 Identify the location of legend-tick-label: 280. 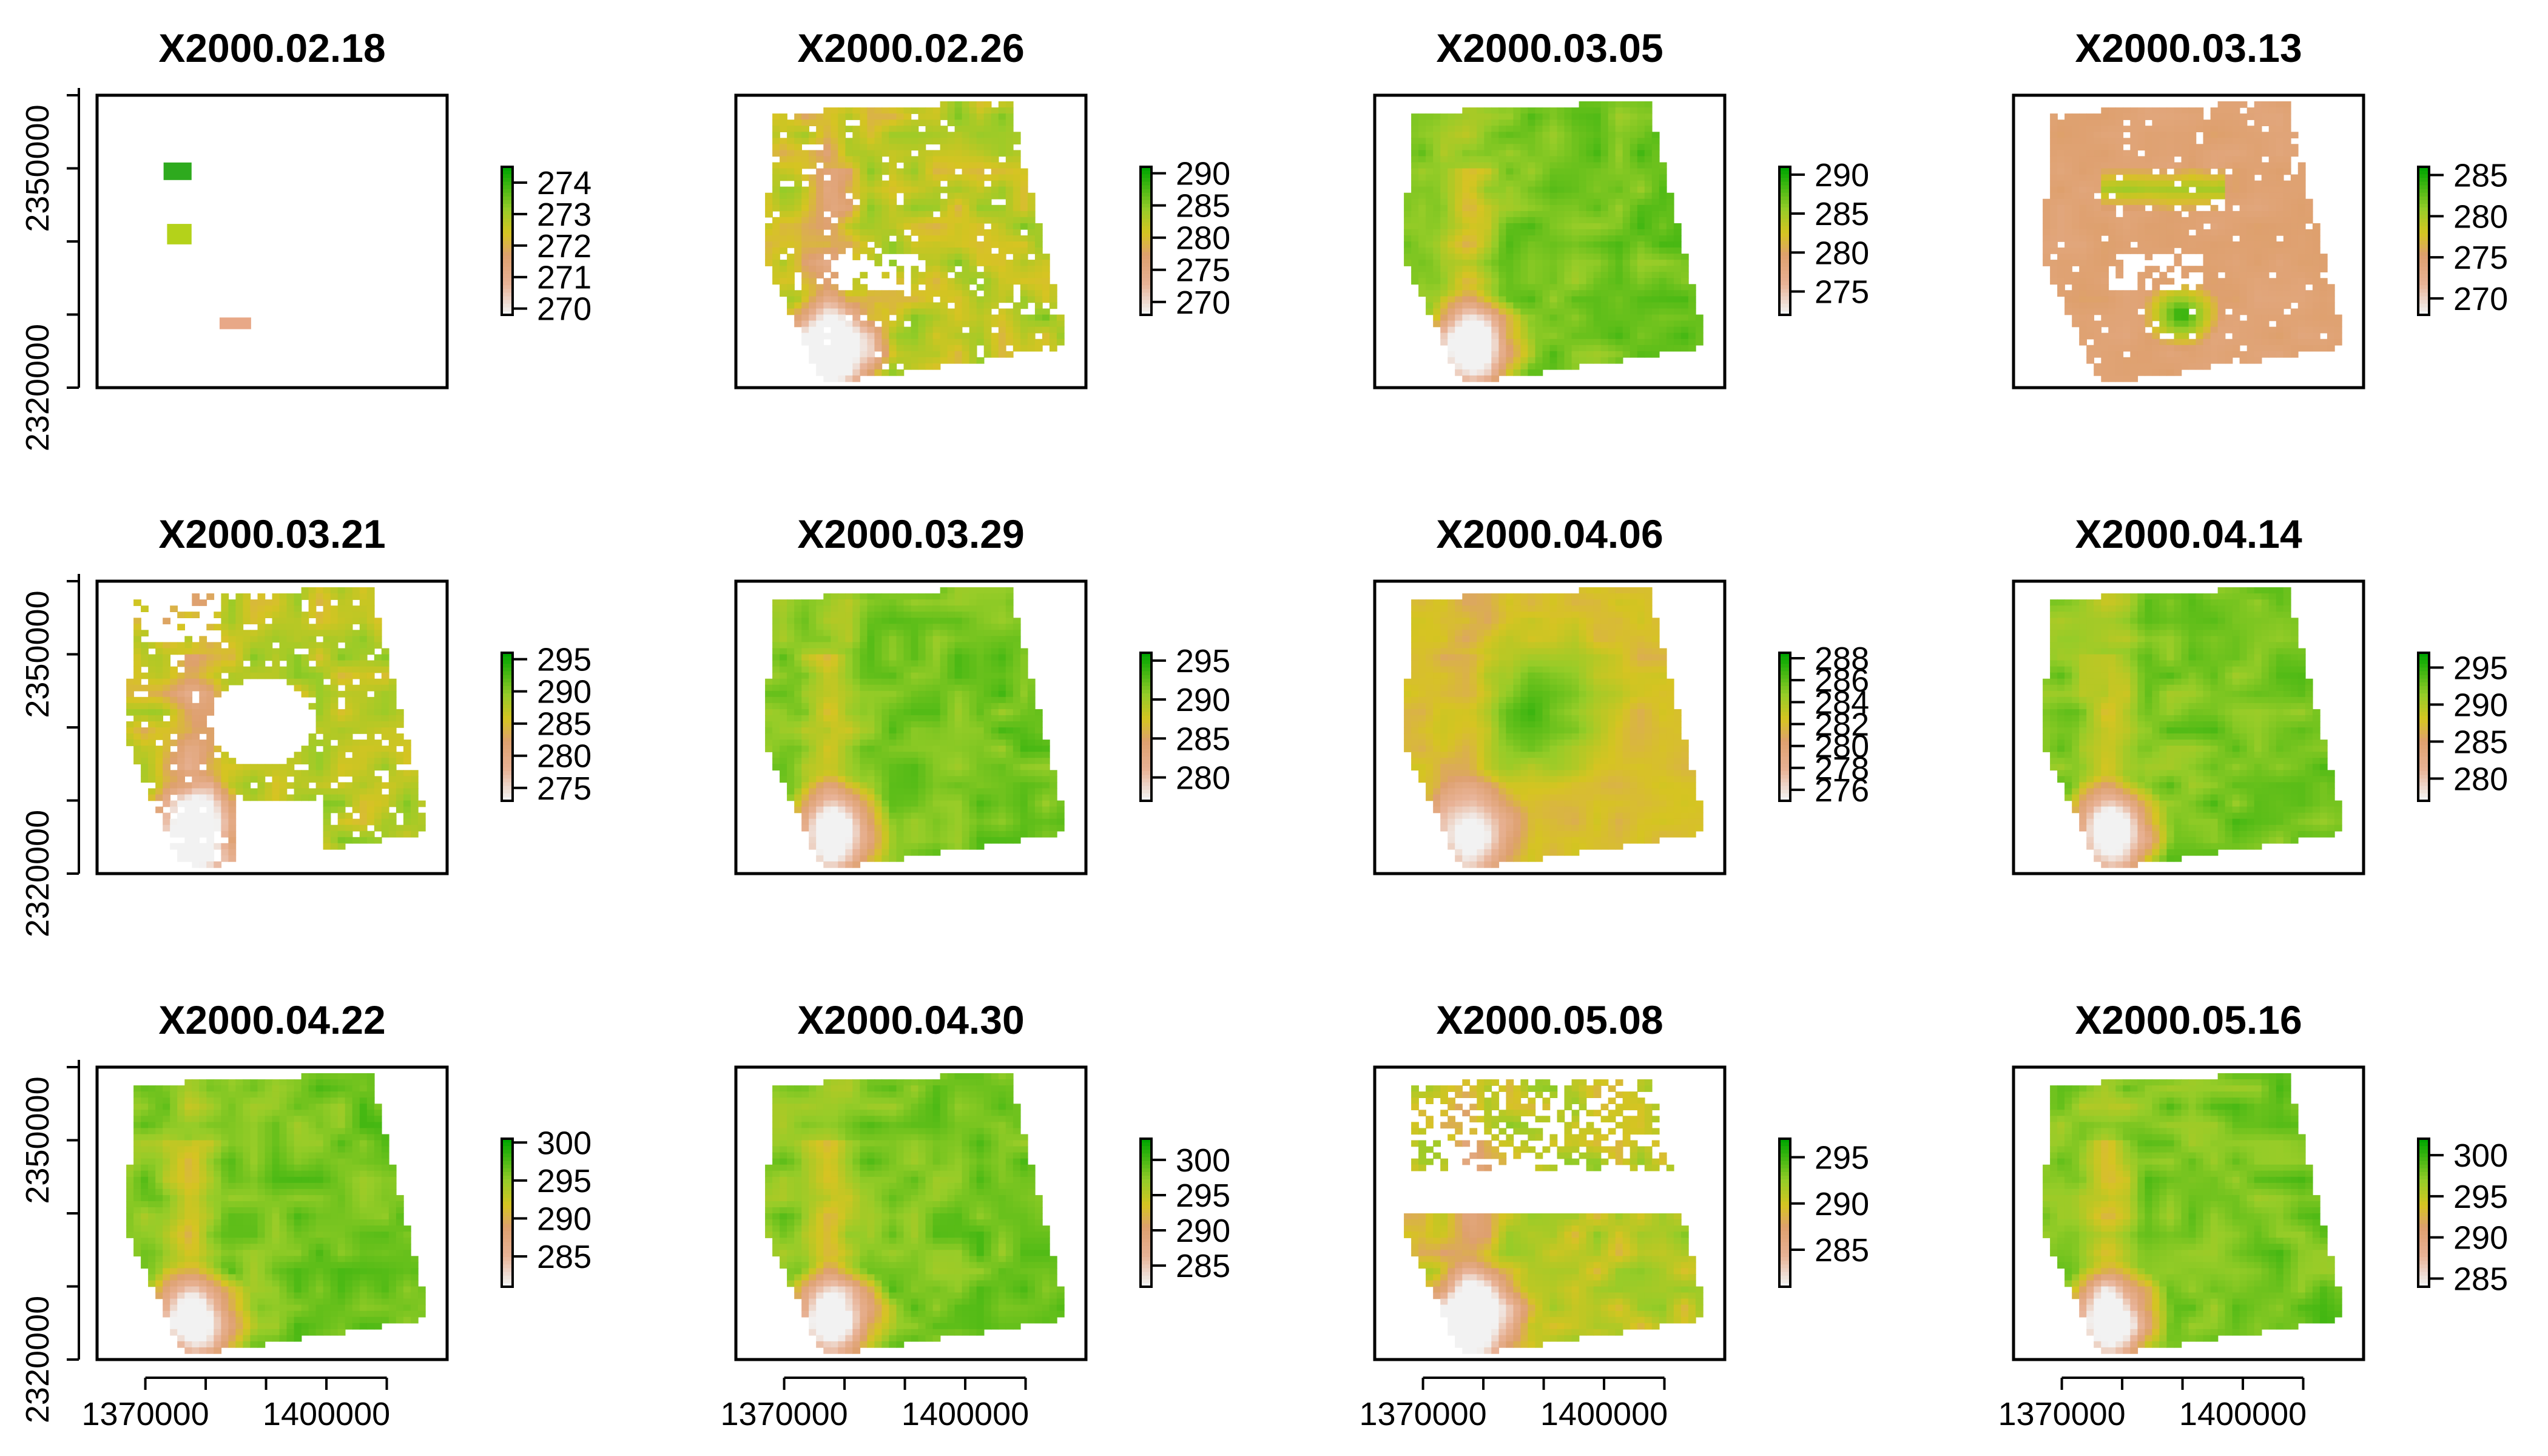
(2480, 216).